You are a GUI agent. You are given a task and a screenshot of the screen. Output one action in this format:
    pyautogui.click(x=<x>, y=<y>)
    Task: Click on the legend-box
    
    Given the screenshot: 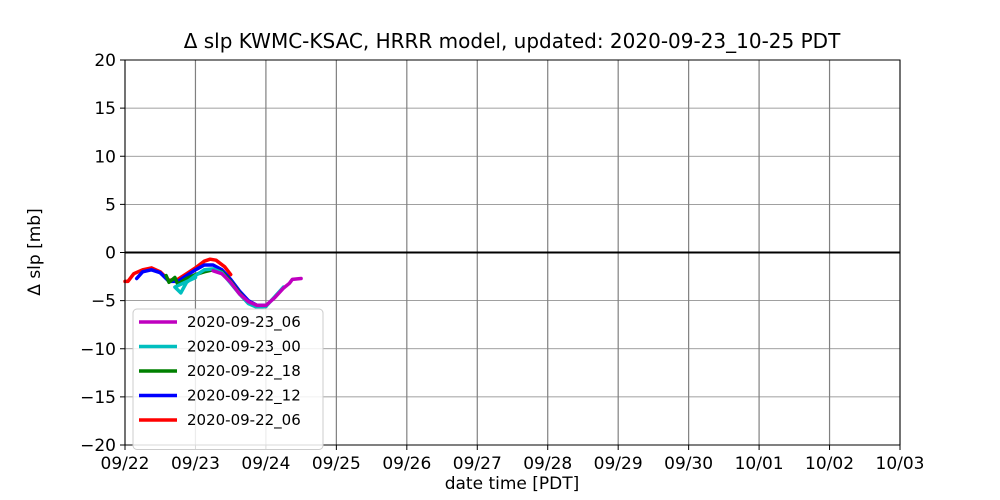 What is the action you would take?
    pyautogui.click(x=228, y=379)
    